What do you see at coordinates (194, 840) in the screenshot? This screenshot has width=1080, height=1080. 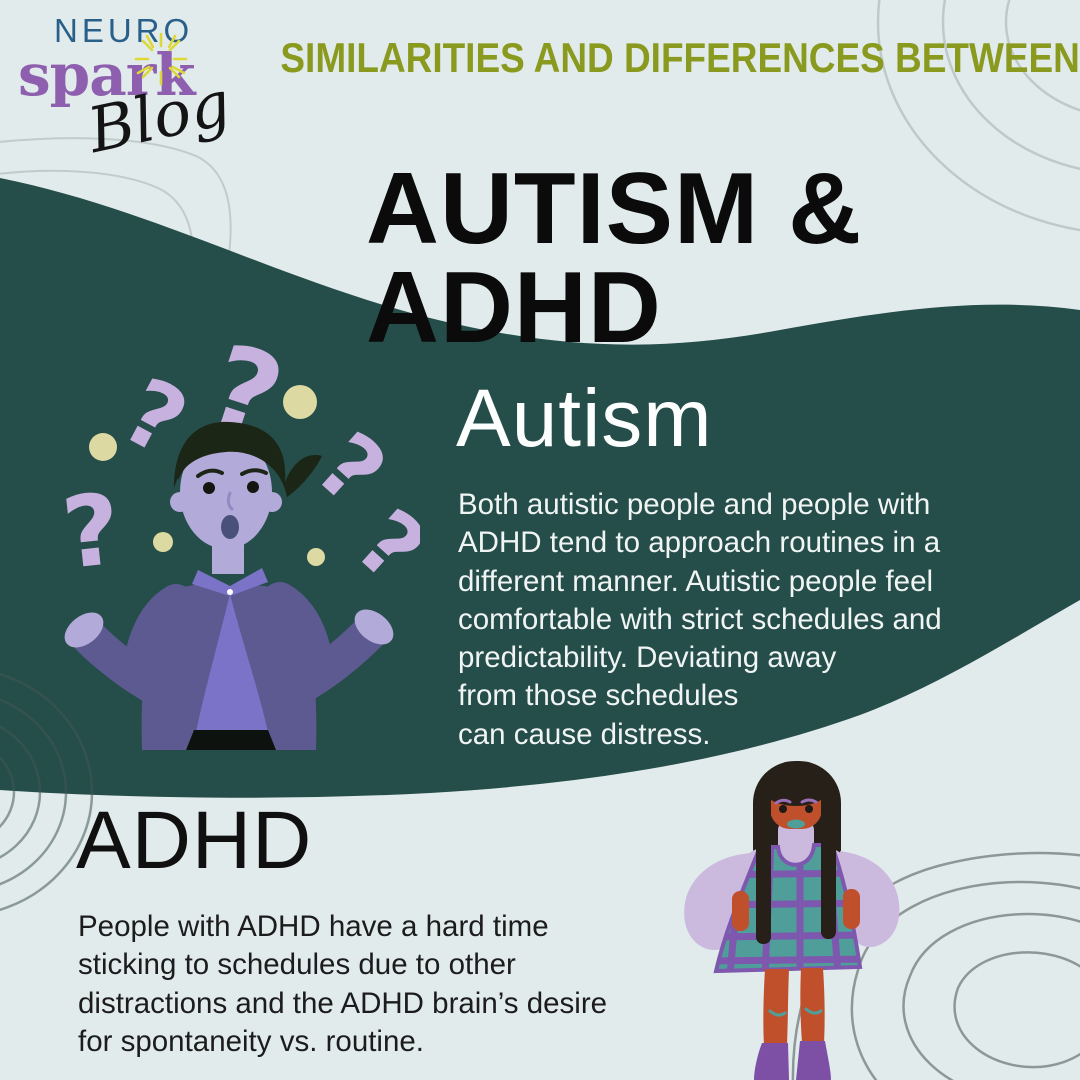 I see `adhd-heading: ADHD` at bounding box center [194, 840].